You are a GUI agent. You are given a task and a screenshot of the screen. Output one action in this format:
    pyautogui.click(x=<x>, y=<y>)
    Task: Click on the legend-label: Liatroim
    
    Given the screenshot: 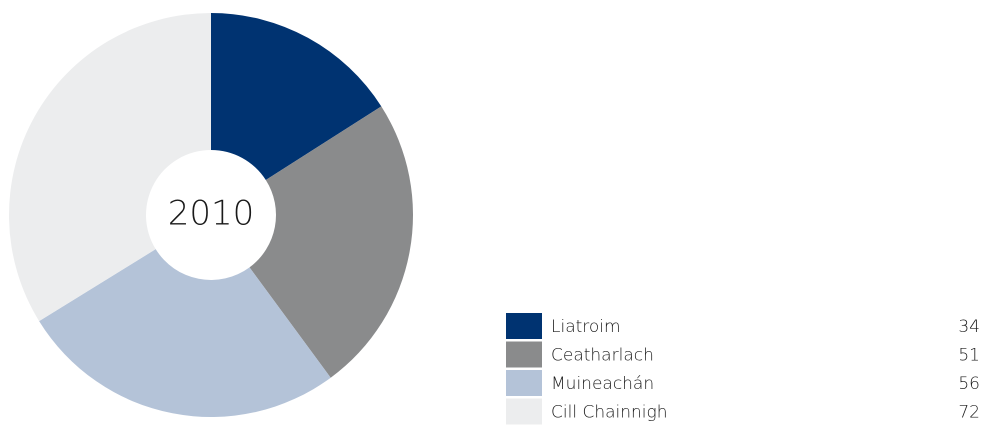 What is the action you would take?
    pyautogui.click(x=586, y=327)
    